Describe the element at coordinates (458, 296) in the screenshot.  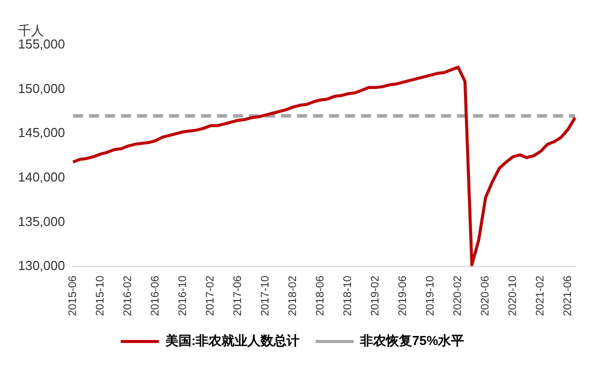
I see `x-tick-label: 2020-02` at that location.